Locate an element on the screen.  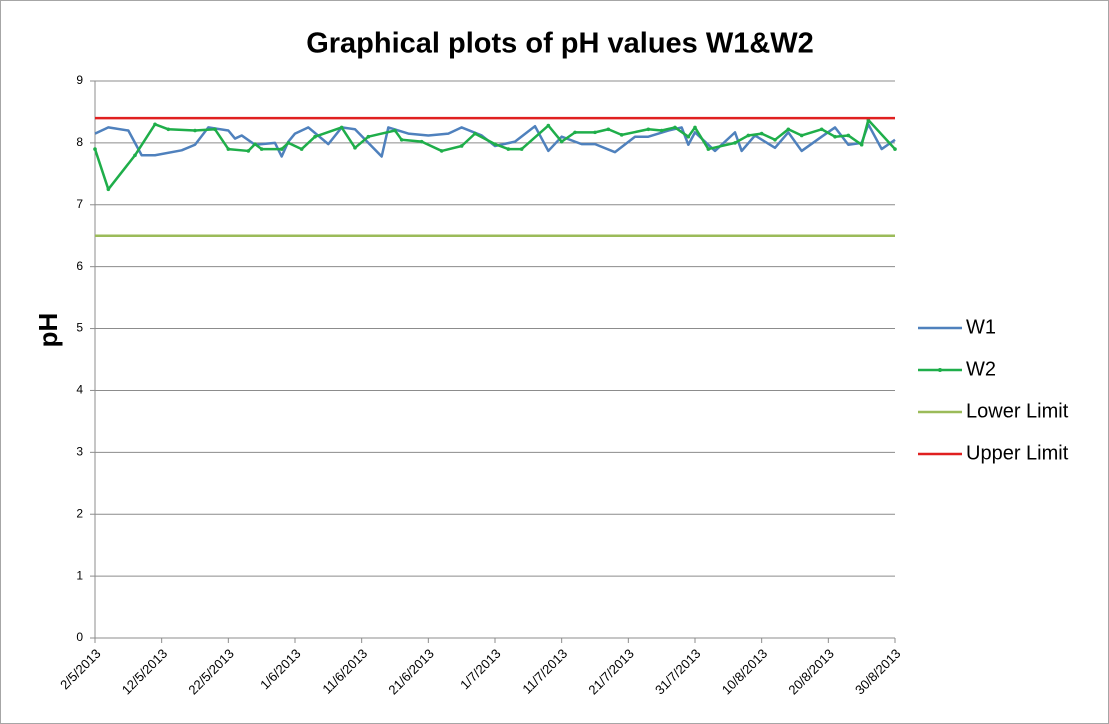
legend-label: W2 is located at coordinates (981, 369).